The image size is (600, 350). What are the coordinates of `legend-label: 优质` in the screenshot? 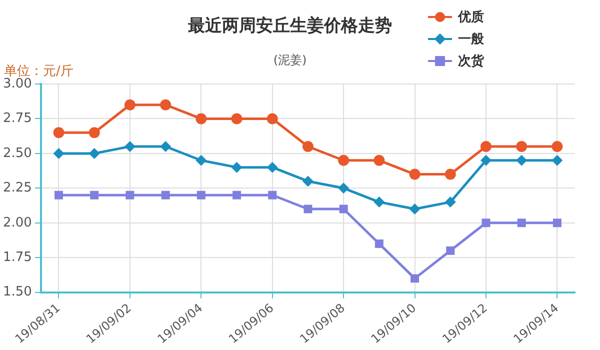 It's located at (471, 17).